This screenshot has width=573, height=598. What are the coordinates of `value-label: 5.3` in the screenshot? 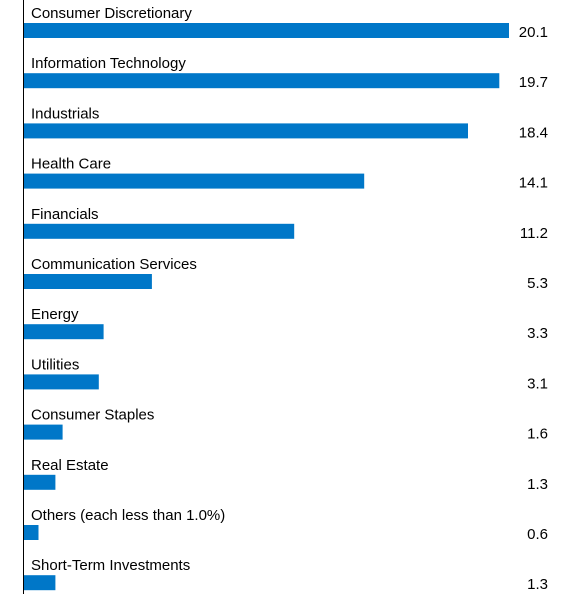 It's located at (537, 283).